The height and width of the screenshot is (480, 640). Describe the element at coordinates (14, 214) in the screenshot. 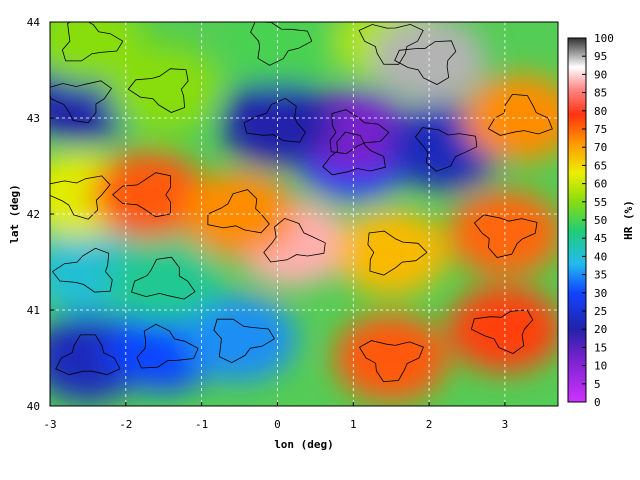

I see `y-axis-title: lat (deg)` at that location.